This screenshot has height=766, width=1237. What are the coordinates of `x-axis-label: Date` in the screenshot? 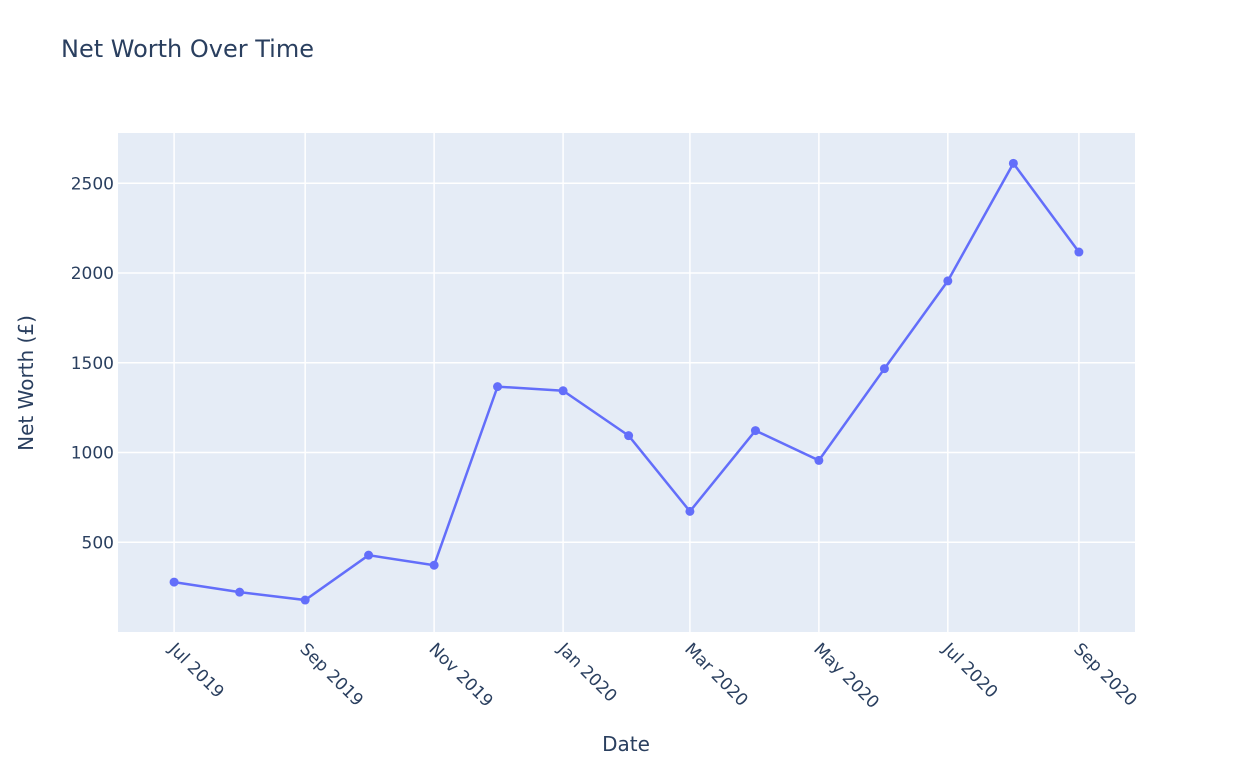 It's located at (626, 744).